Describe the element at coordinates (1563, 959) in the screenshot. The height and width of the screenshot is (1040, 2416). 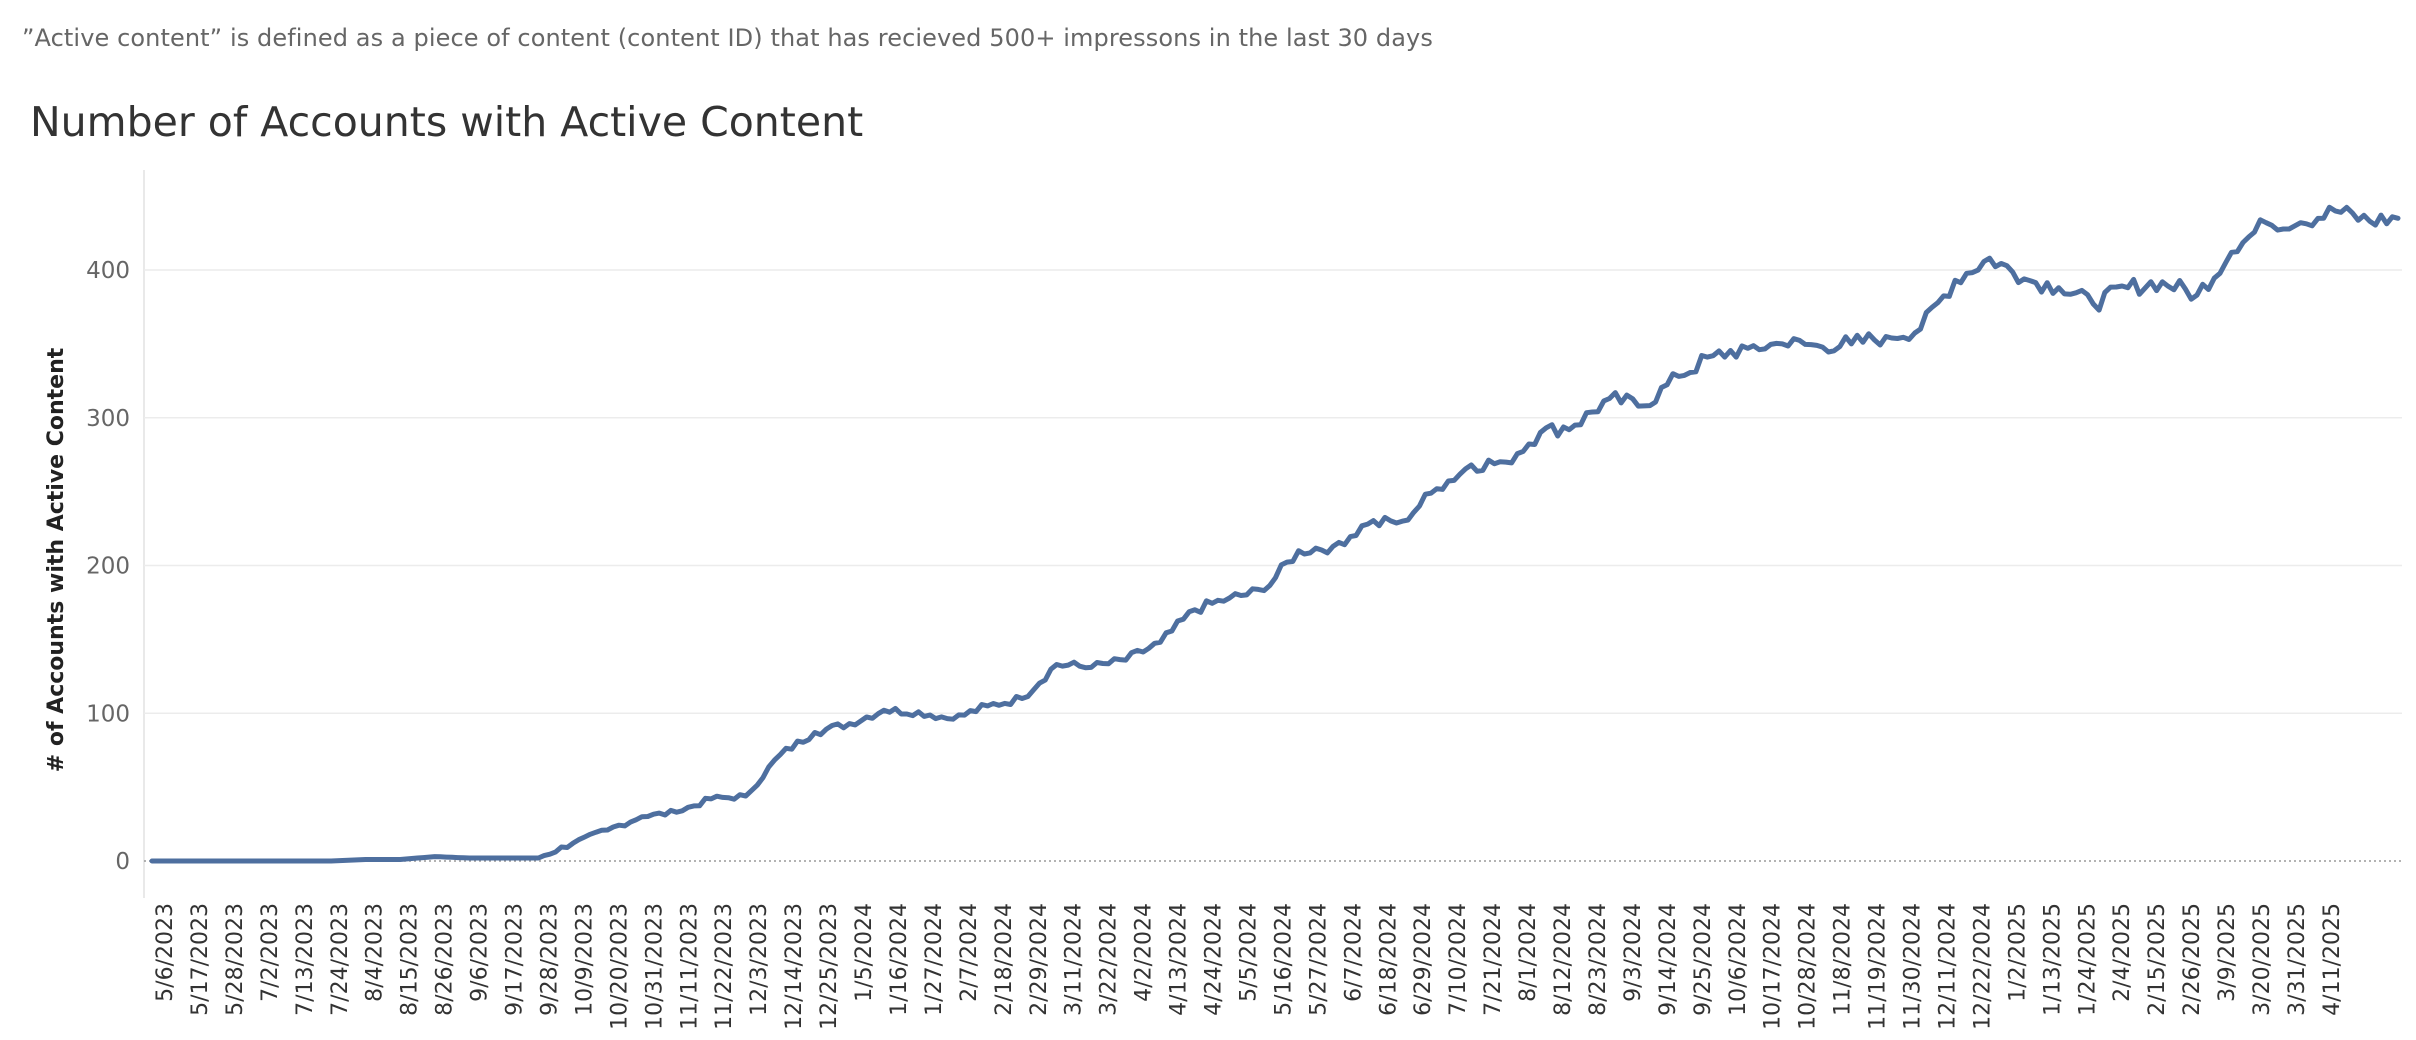
I see `x-tick-label: 8/12/2024` at that location.